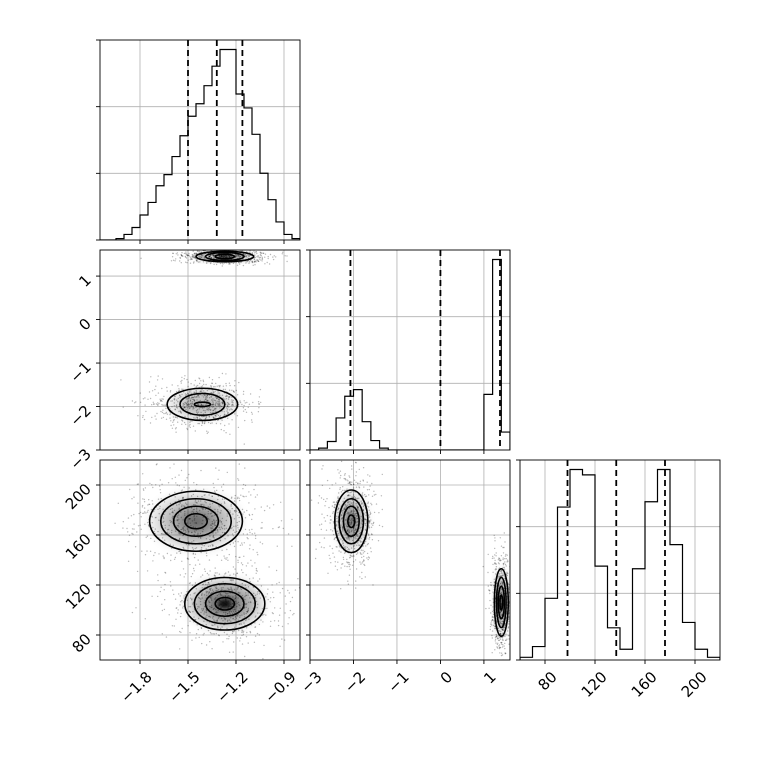  What do you see at coordinates (200, 140) in the screenshot?
I see `histogram-frame` at bounding box center [200, 140].